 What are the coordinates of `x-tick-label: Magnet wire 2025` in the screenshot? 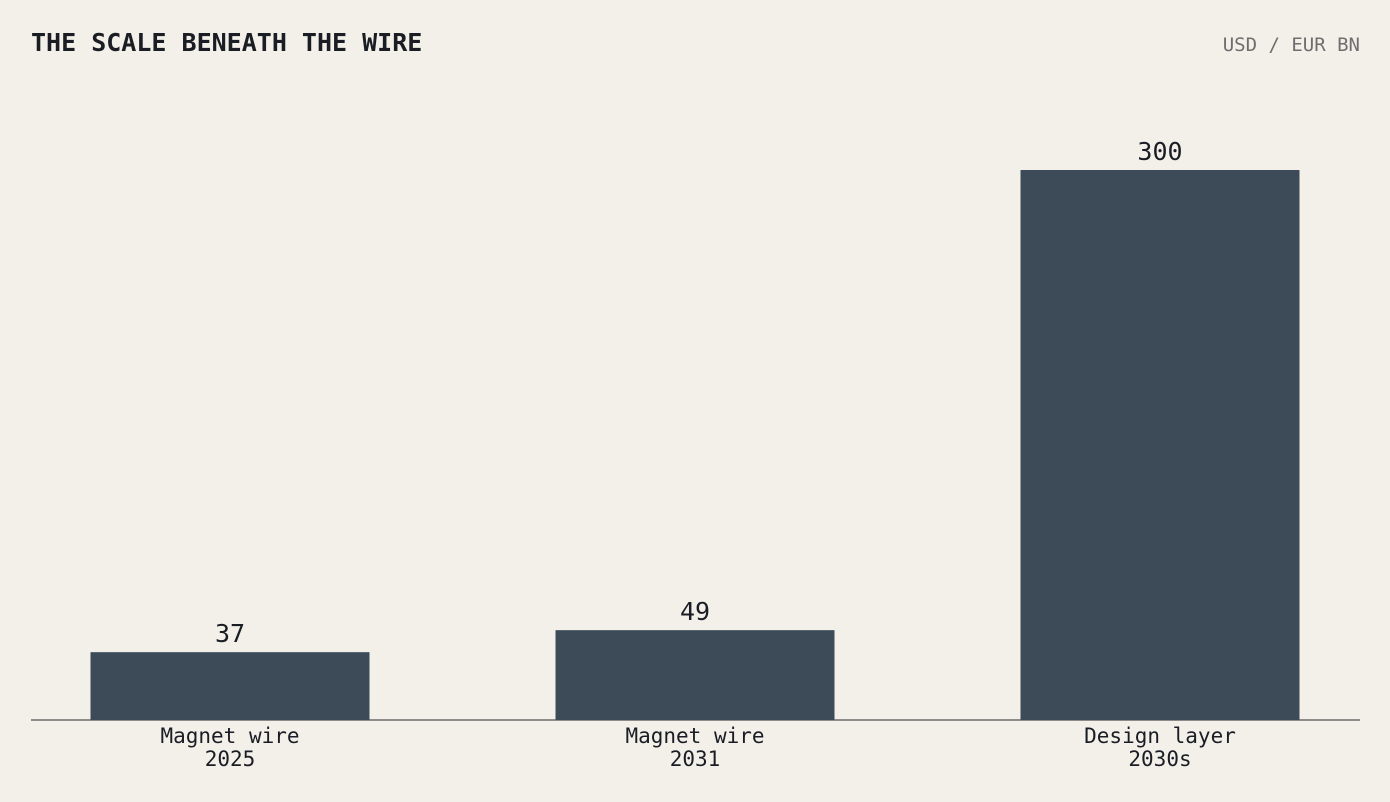 It's located at (230, 747).